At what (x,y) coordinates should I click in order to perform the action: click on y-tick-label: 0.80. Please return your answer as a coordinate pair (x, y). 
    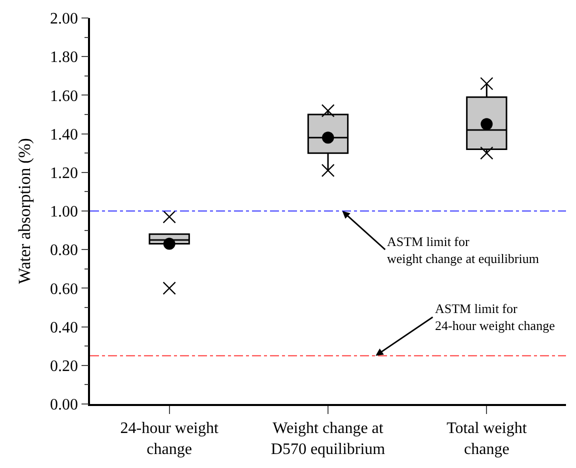
    Looking at the image, I should click on (64, 251).